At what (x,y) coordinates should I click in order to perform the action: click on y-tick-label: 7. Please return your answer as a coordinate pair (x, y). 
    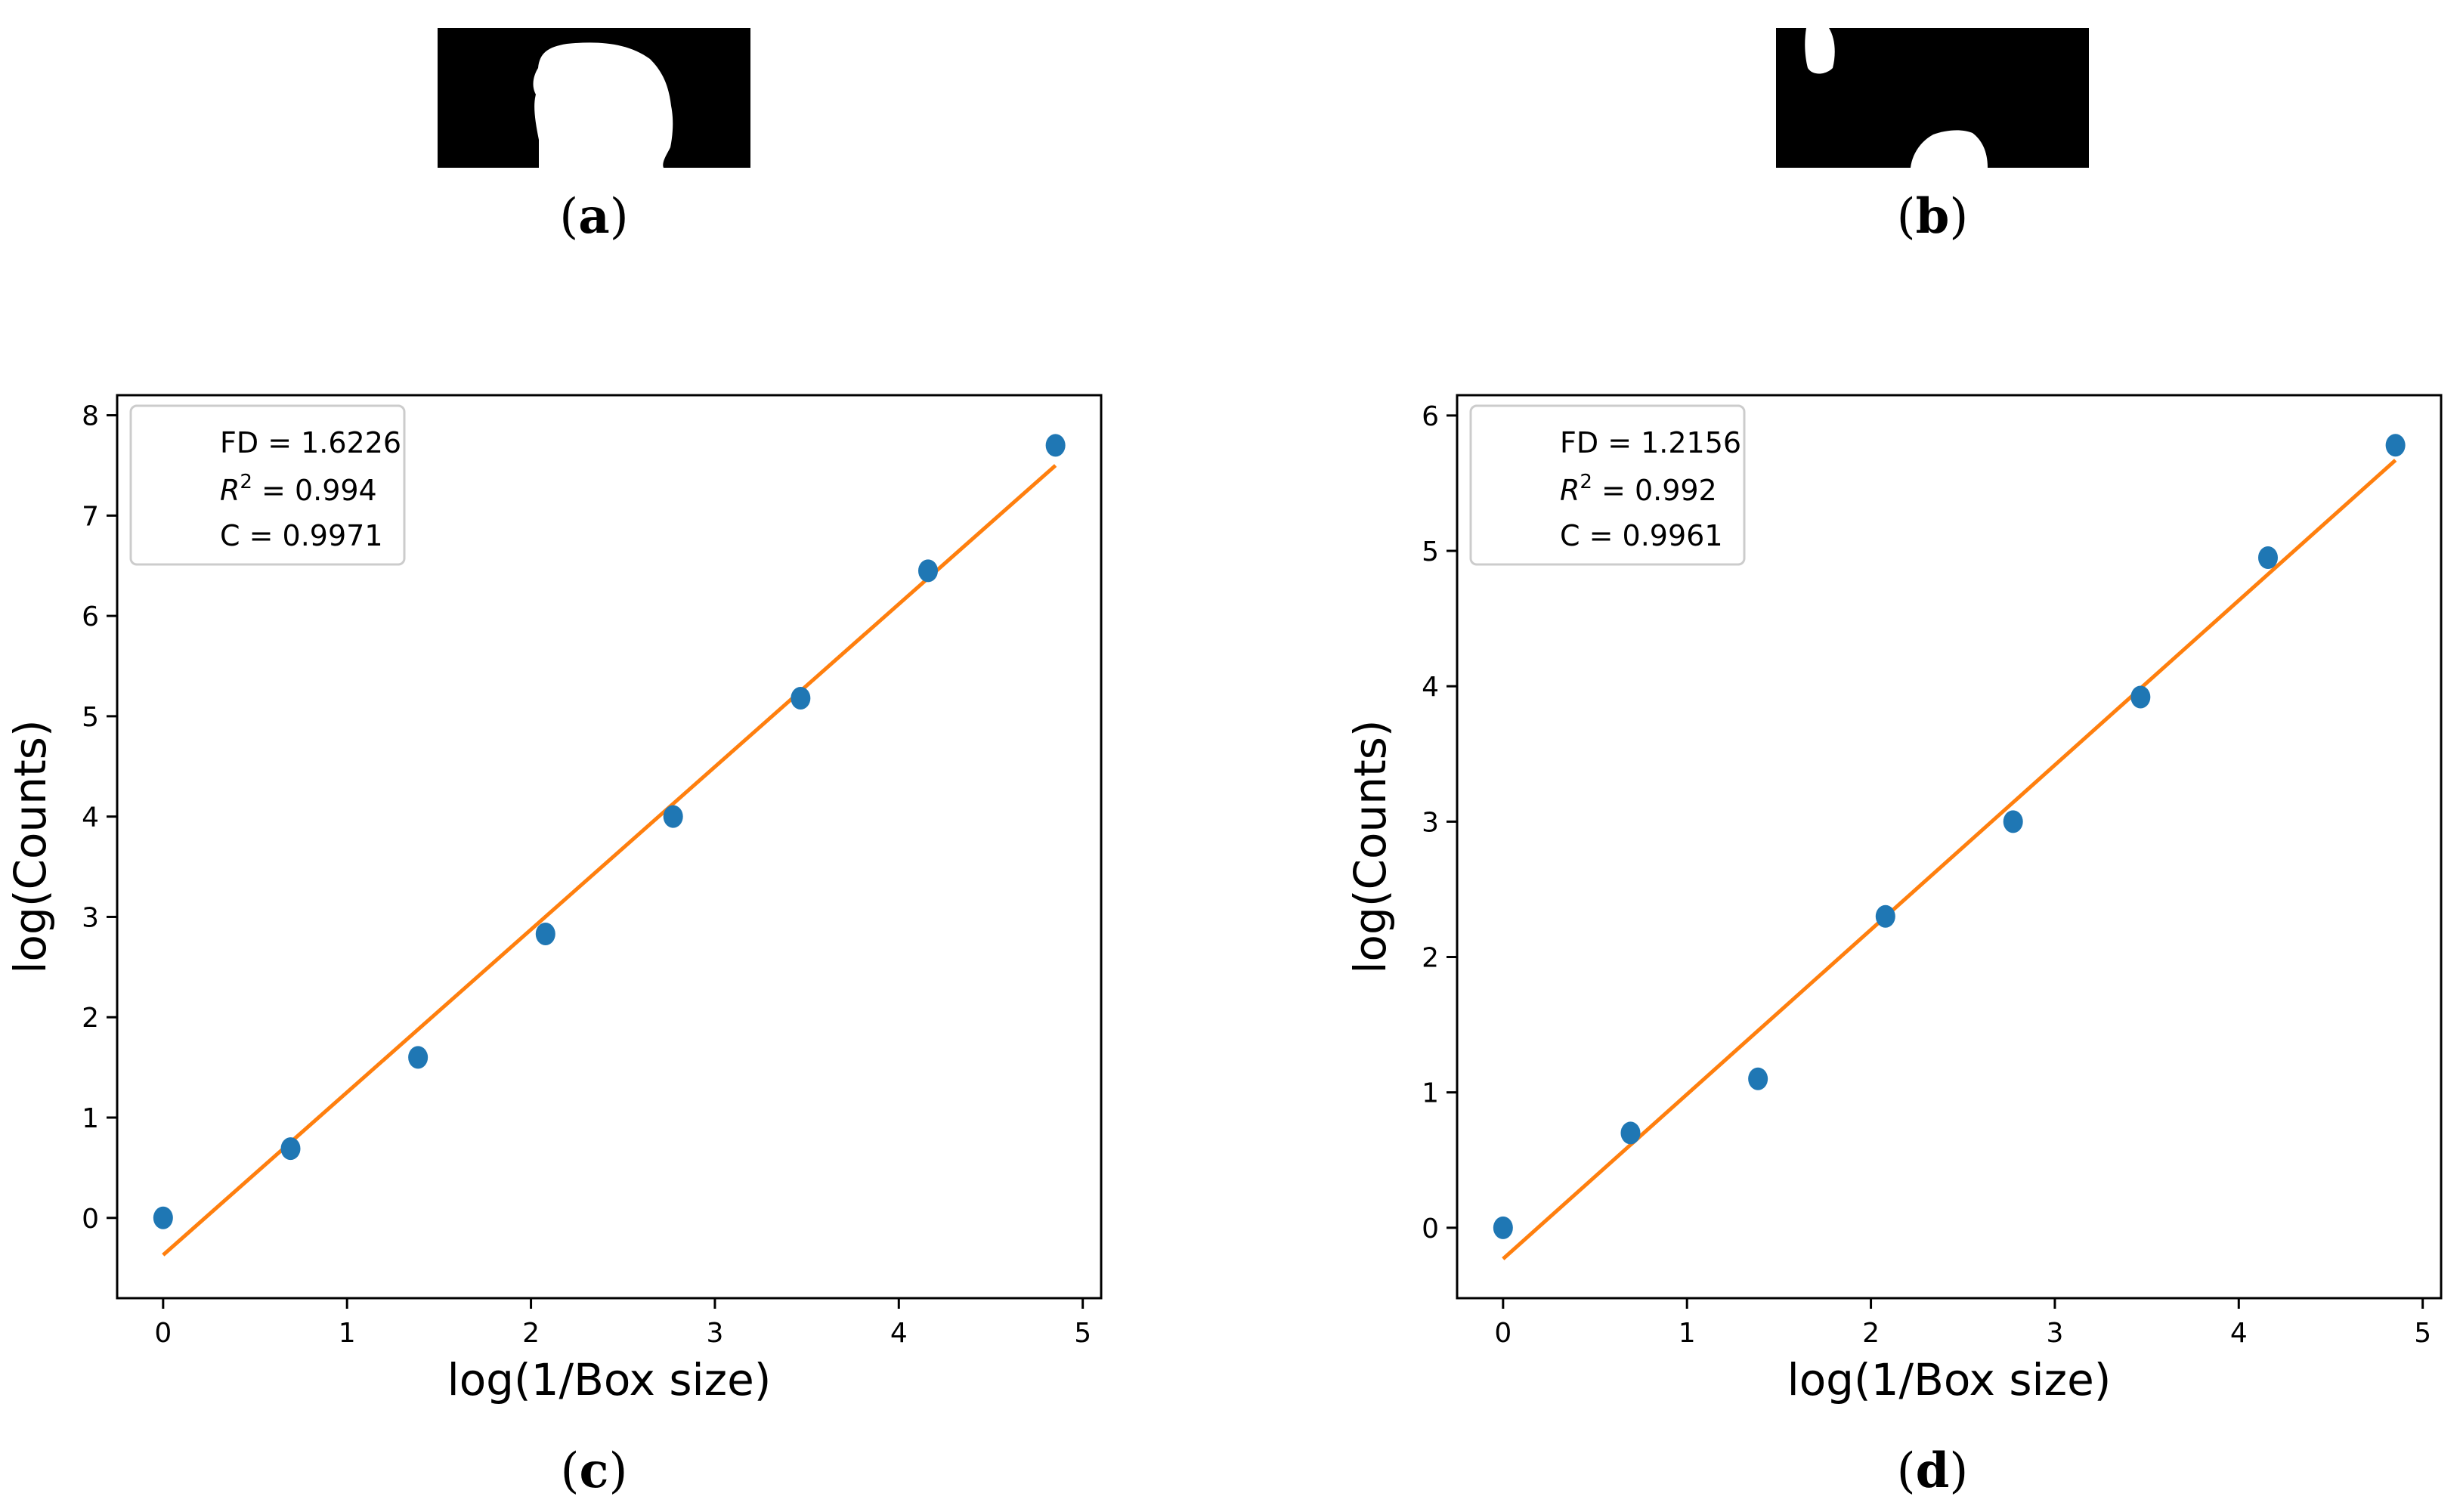
    Looking at the image, I should click on (90, 516).